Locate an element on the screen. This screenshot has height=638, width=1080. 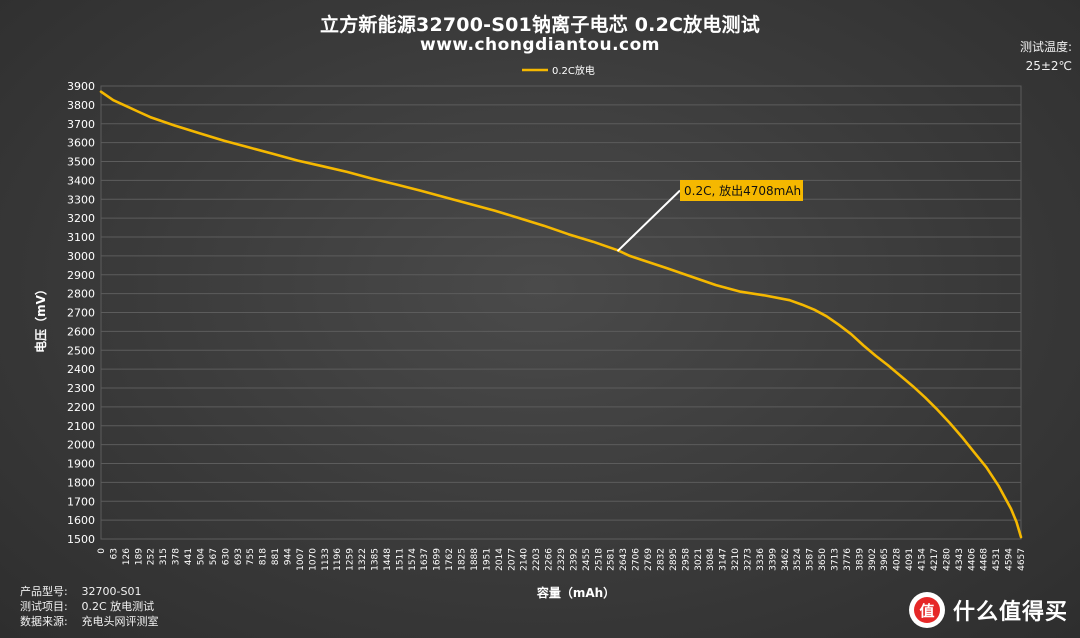
x-tick-label: 2895 is located at coordinates (674, 559).